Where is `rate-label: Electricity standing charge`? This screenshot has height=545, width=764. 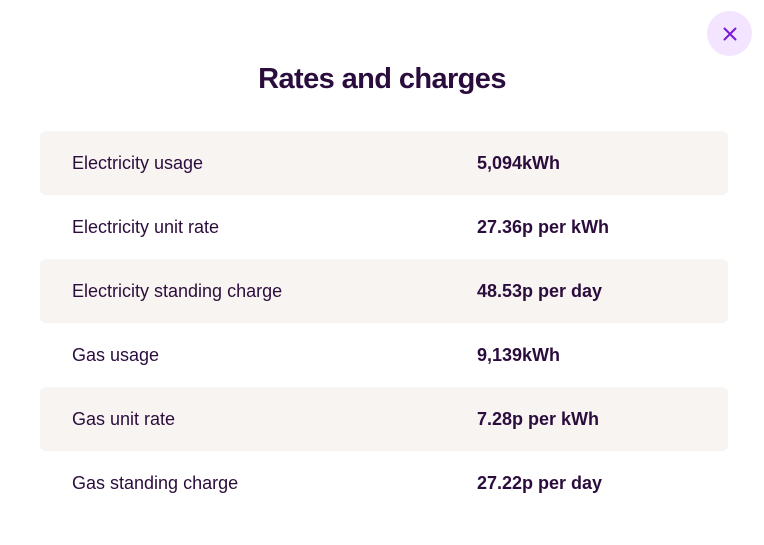 rate-label: Electricity standing charge is located at coordinates (177, 290).